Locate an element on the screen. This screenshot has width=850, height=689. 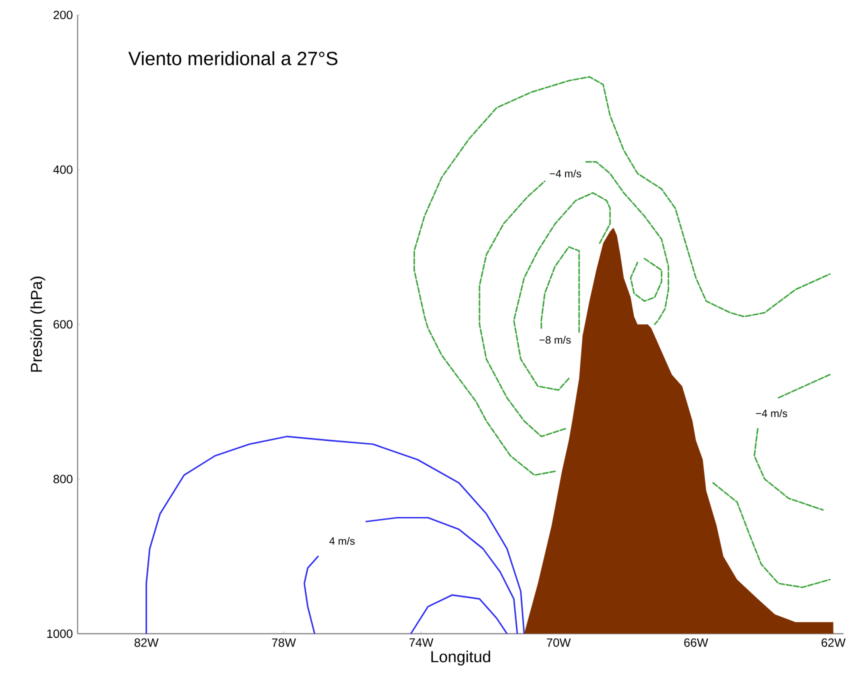
x-tick-label: 78W is located at coordinates (284, 642).